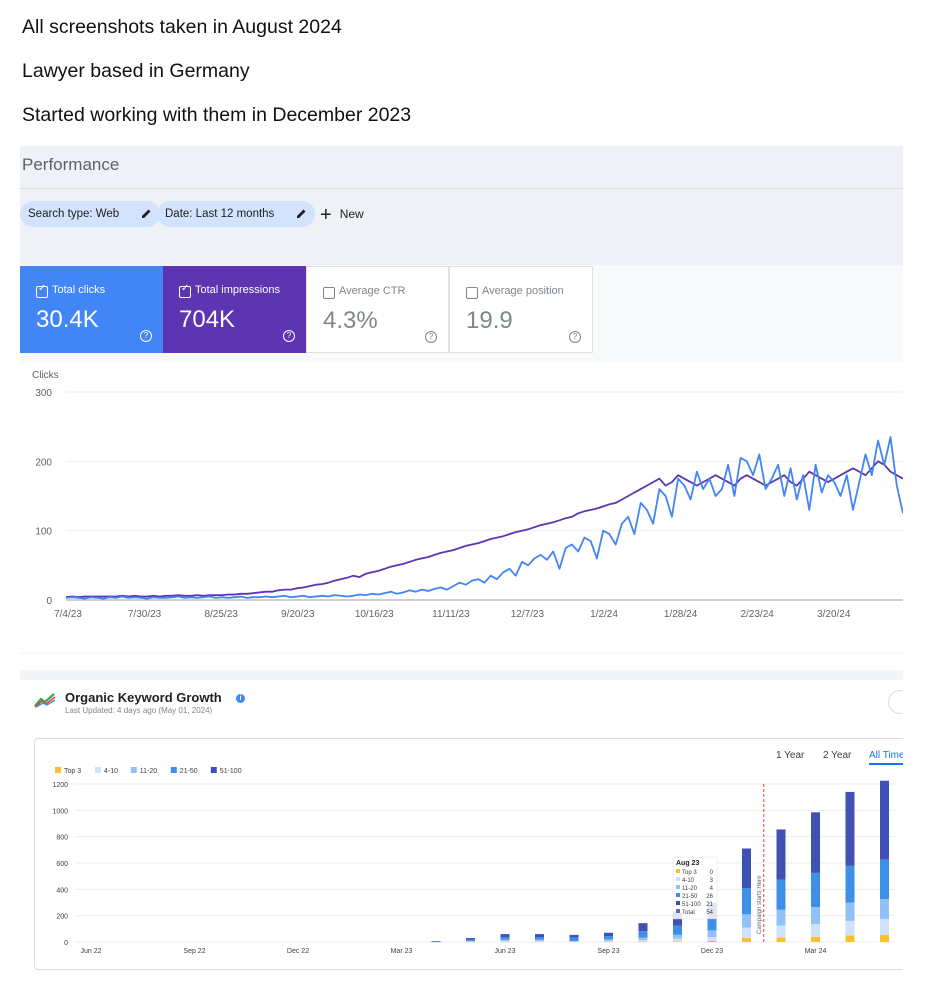  What do you see at coordinates (351, 214) in the screenshot?
I see `new-filter-label: New` at bounding box center [351, 214].